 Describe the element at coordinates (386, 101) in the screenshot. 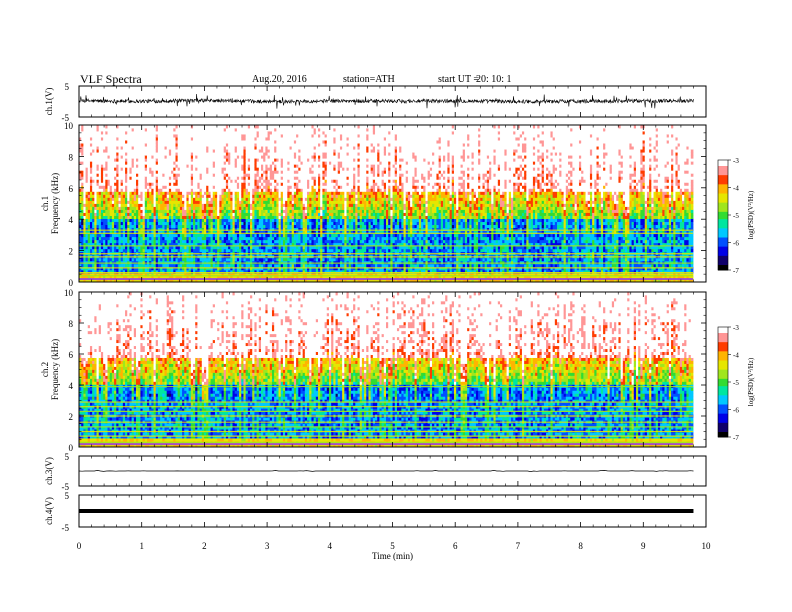

I see `ch1-waveform-line` at that location.